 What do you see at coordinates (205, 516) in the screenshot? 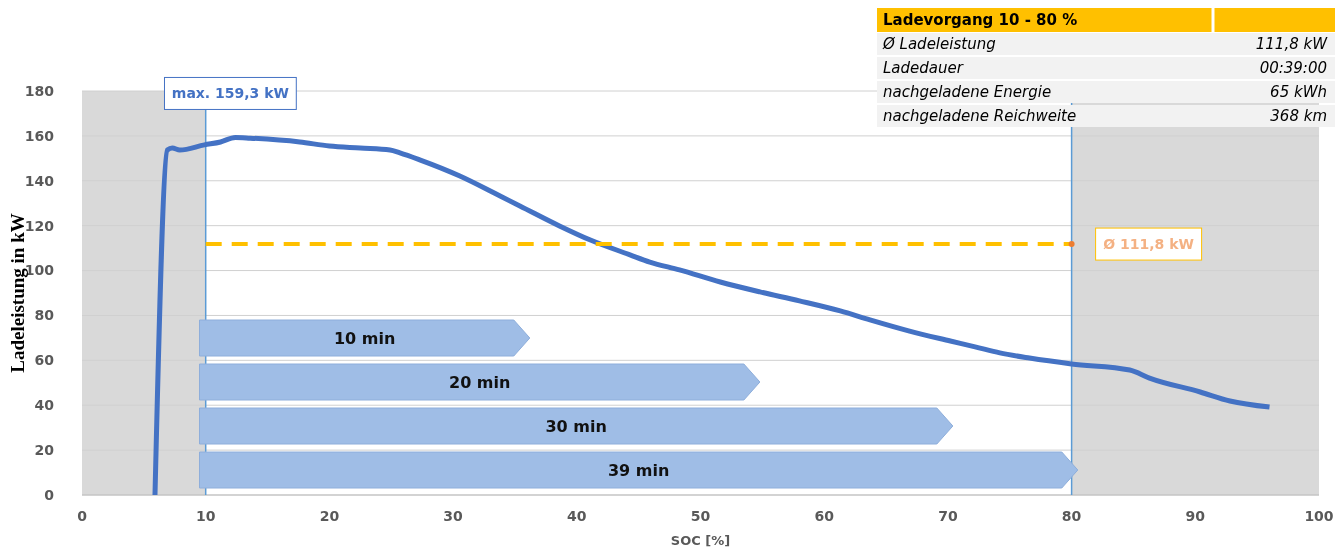
I see `x-tick-label: 10` at bounding box center [205, 516].